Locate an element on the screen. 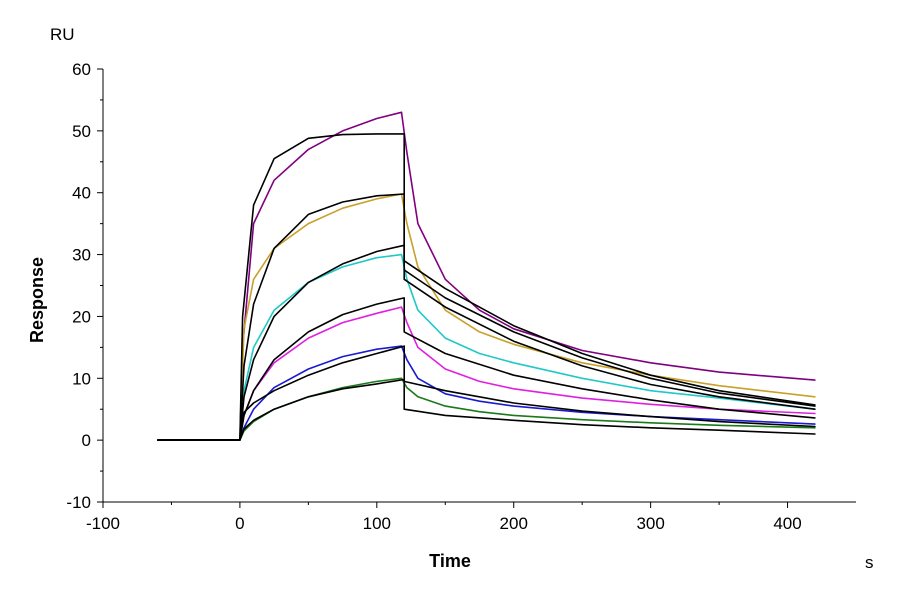  y-tick-label: 30 is located at coordinates (81, 255).